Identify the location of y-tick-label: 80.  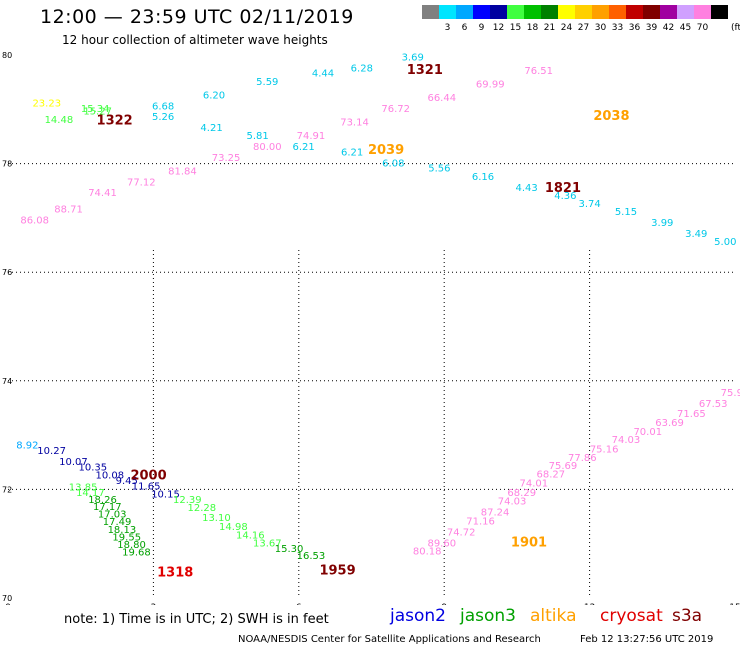
(7, 55).